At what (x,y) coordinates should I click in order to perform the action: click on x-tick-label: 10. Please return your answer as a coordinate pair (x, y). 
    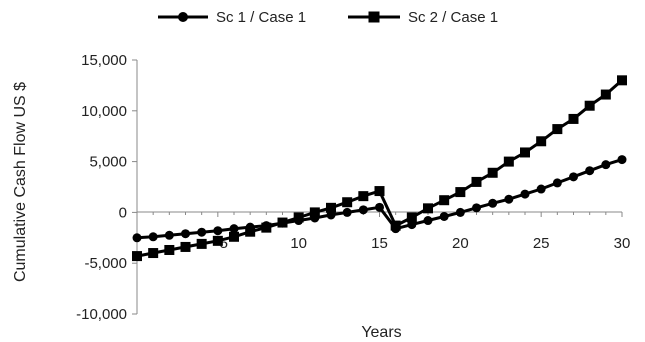
    Looking at the image, I should click on (298, 243).